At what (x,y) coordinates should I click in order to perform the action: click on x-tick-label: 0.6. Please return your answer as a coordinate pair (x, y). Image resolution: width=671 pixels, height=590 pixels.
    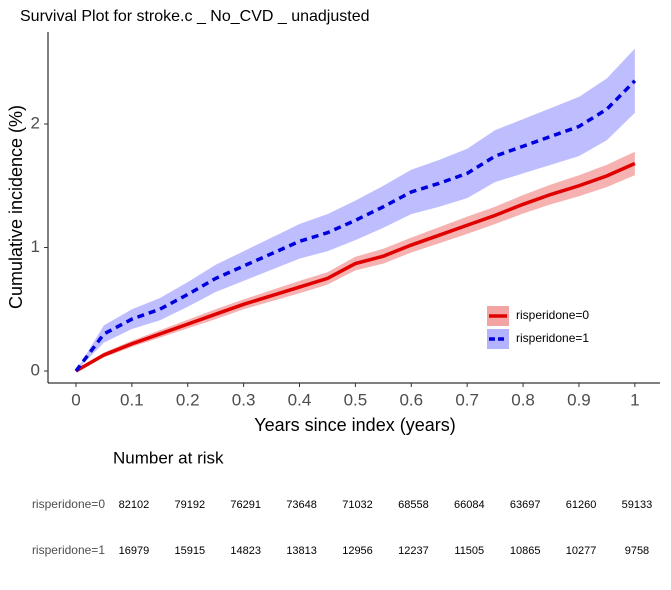
    Looking at the image, I should click on (411, 399).